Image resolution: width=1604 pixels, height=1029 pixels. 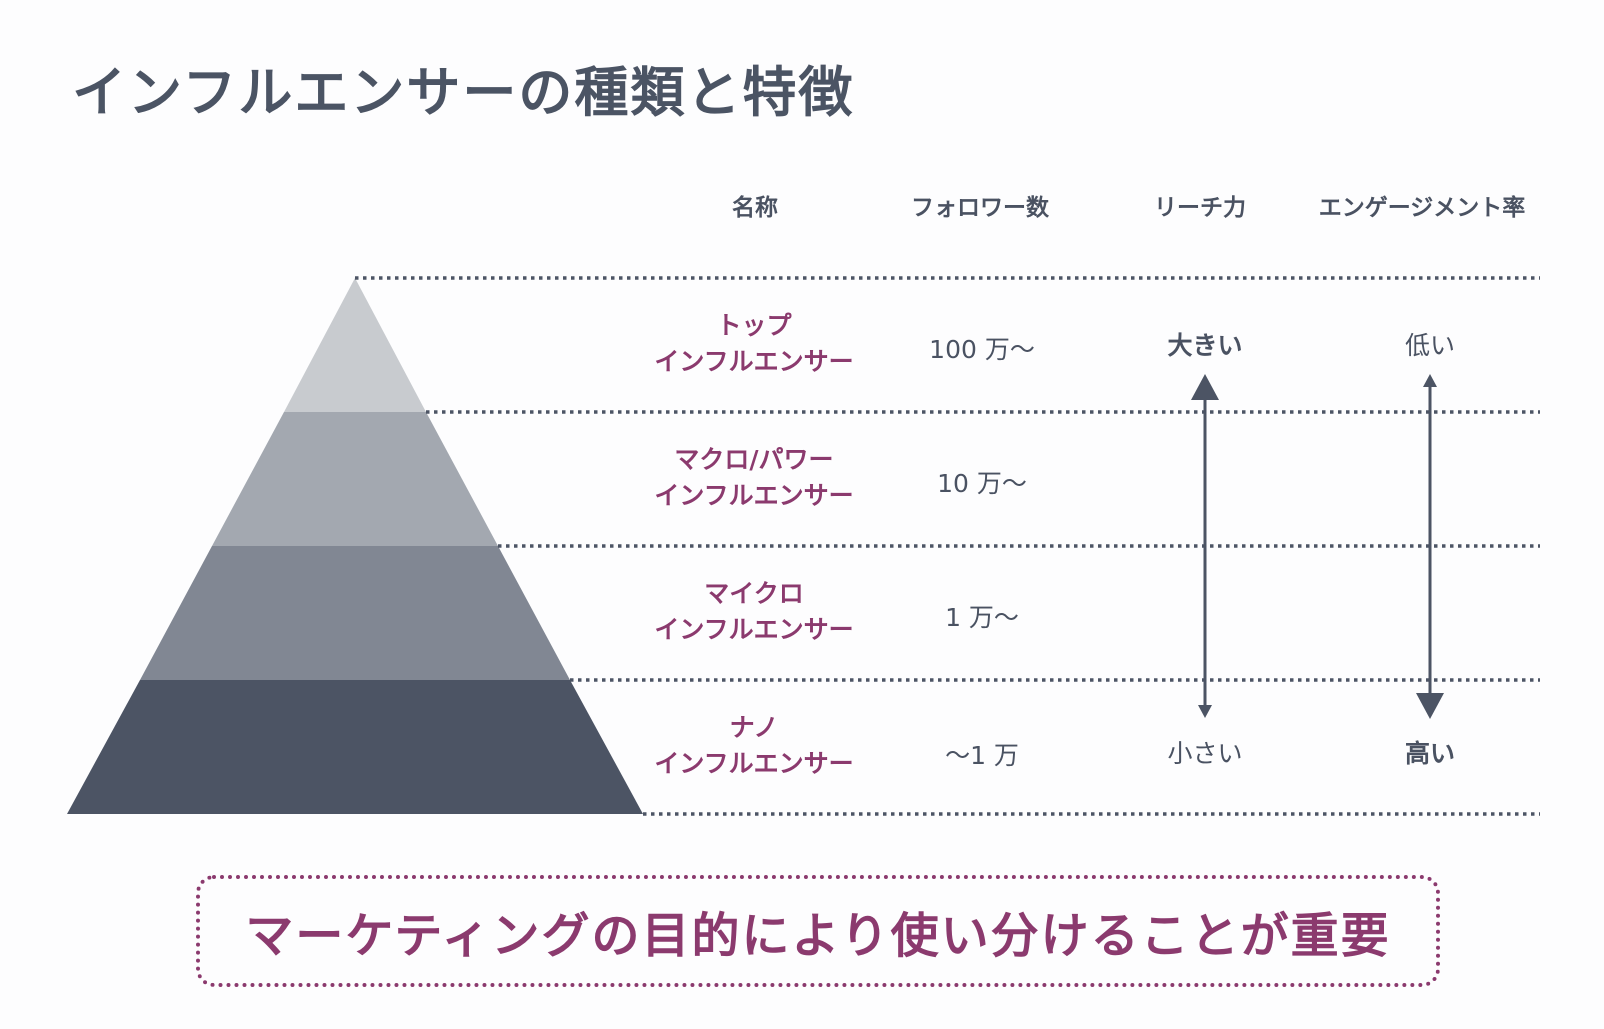 I want to click on row-name-line1: トップ, so click(x=754, y=325).